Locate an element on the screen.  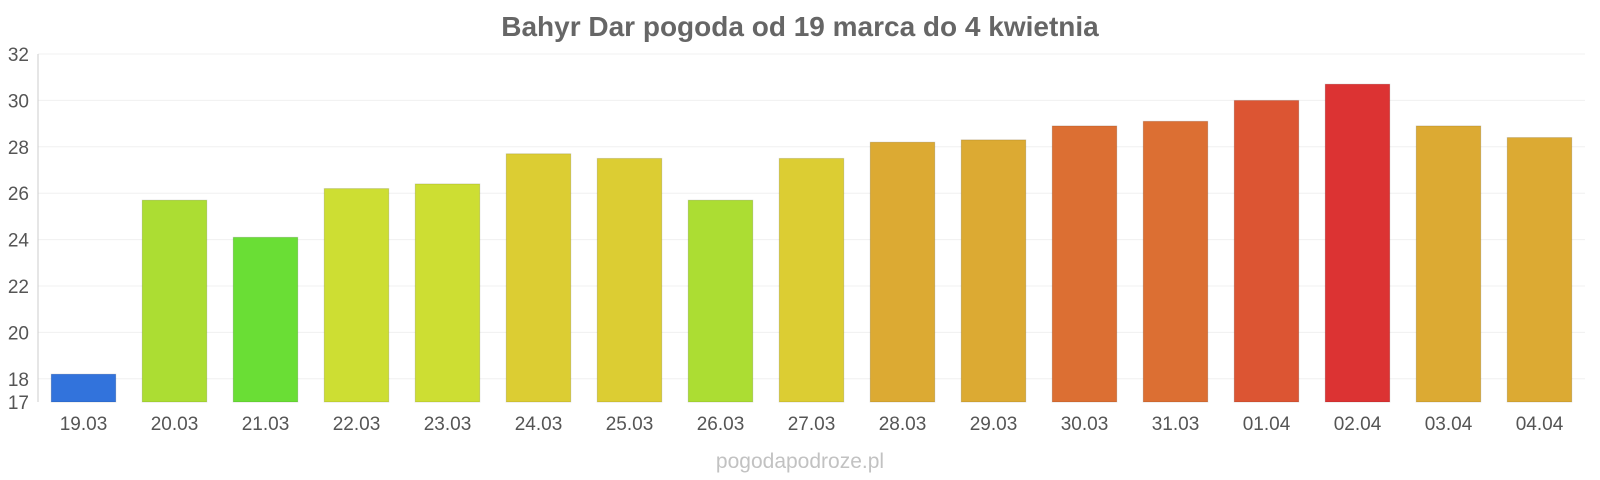
bar-23.03 is located at coordinates (447, 293).